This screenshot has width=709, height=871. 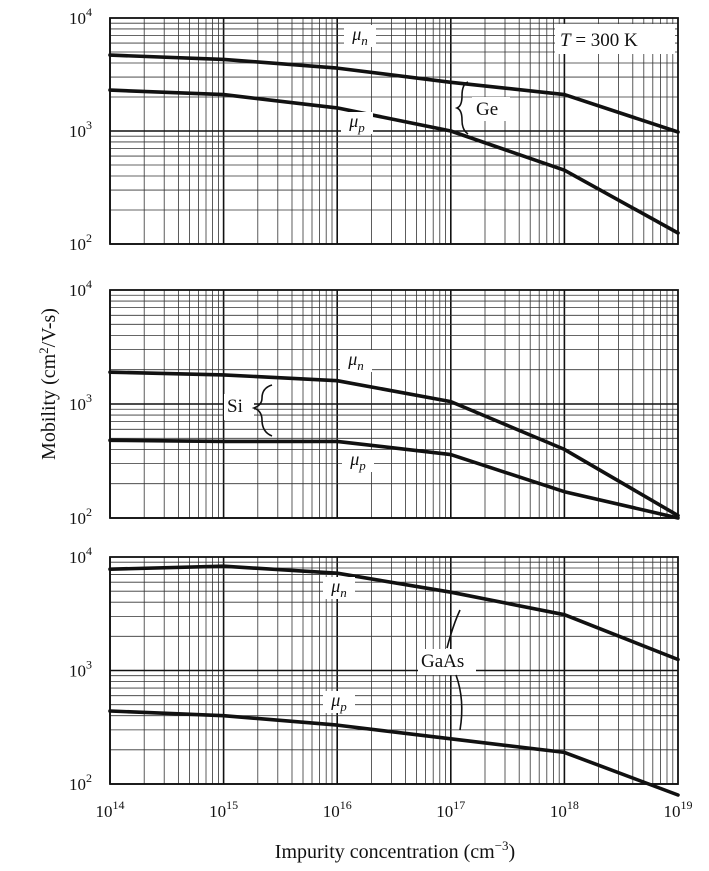 I want to click on x-tick-label: 1019, so click(x=678, y=809).